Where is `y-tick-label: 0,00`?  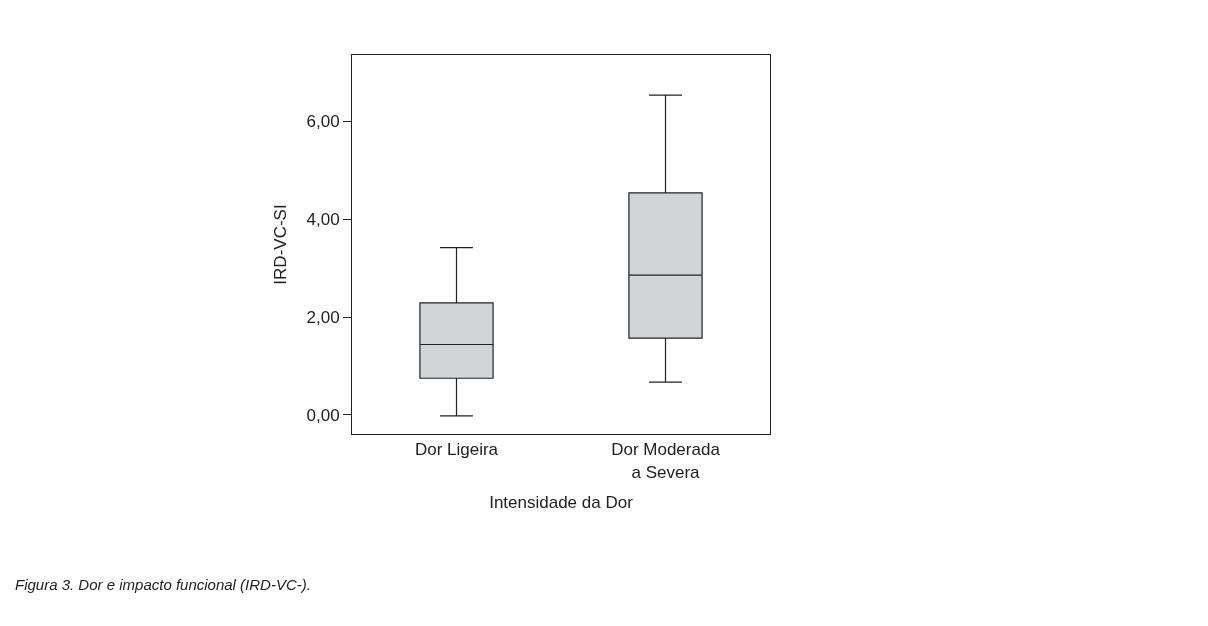 y-tick-label: 0,00 is located at coordinates (323, 415).